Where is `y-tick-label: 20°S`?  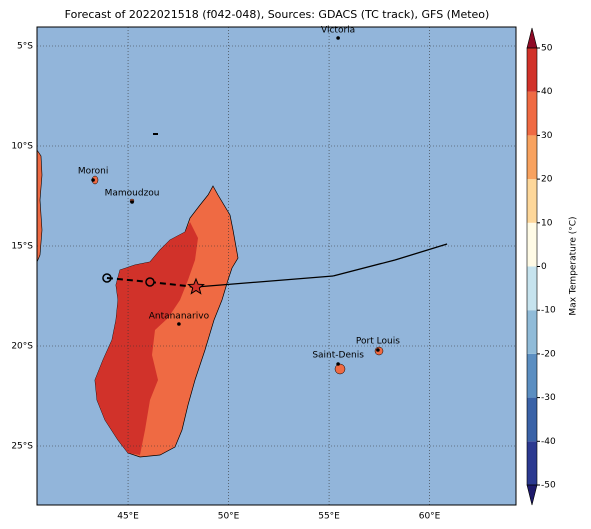
y-tick-label: 20°S is located at coordinates (22, 347).